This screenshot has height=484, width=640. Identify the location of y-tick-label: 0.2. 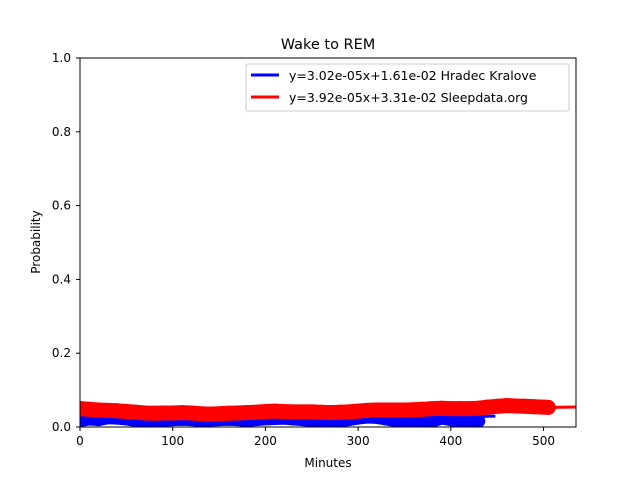
(61, 353).